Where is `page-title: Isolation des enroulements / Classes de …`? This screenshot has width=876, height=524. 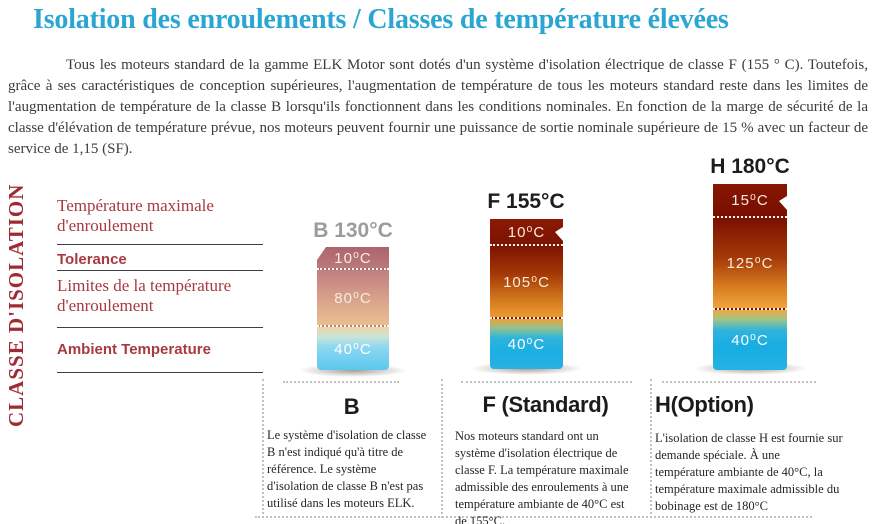
page-title: Isolation des enroulements / Classes de … is located at coordinates (381, 19).